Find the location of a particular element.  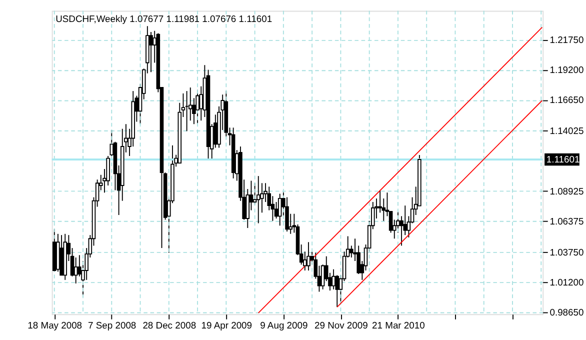

x-tick-label: 19 Apr 2009 is located at coordinates (226, 325).